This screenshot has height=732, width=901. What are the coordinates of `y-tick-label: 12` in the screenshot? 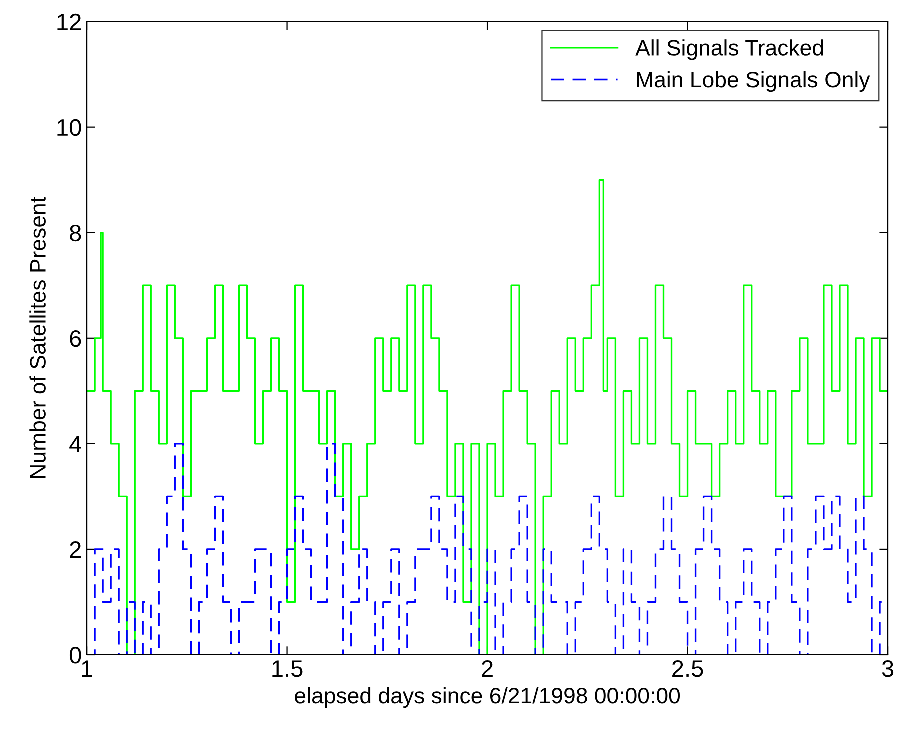 It's located at (69, 22).